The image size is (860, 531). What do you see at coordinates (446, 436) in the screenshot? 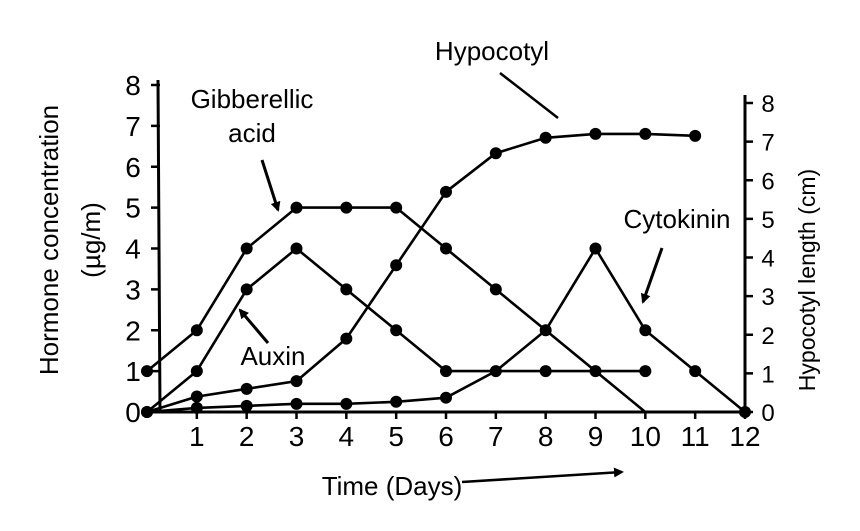
I see `x-tick-label: 6` at bounding box center [446, 436].